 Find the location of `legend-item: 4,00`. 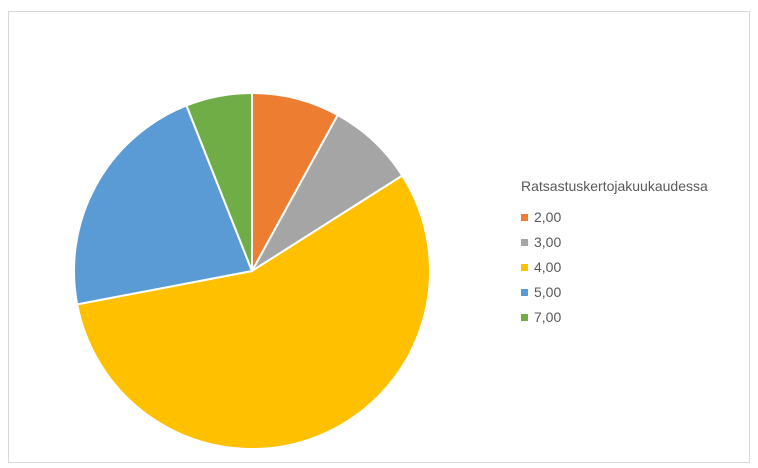

legend-item: 4,00 is located at coordinates (635, 267).